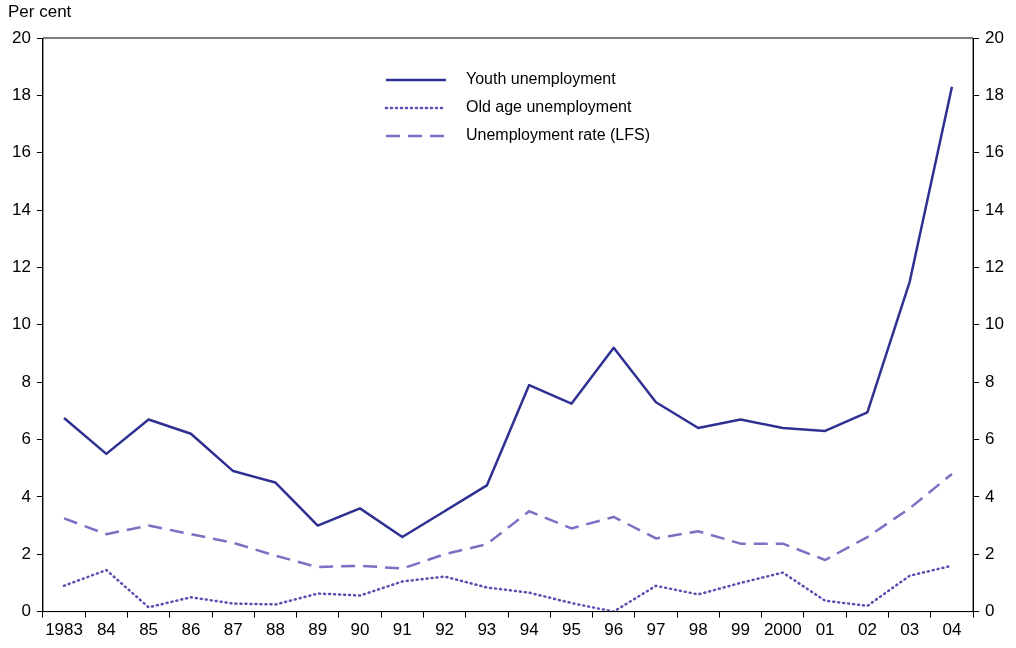 The image size is (1016, 648). I want to click on y2-tick-label: 20, so click(995, 37).